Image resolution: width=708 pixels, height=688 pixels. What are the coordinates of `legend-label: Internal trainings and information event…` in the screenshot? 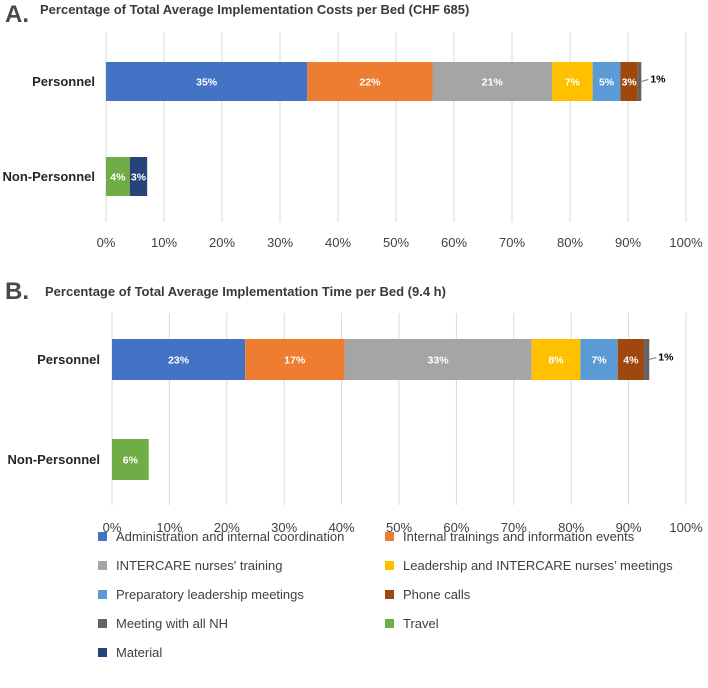 It's located at (519, 536).